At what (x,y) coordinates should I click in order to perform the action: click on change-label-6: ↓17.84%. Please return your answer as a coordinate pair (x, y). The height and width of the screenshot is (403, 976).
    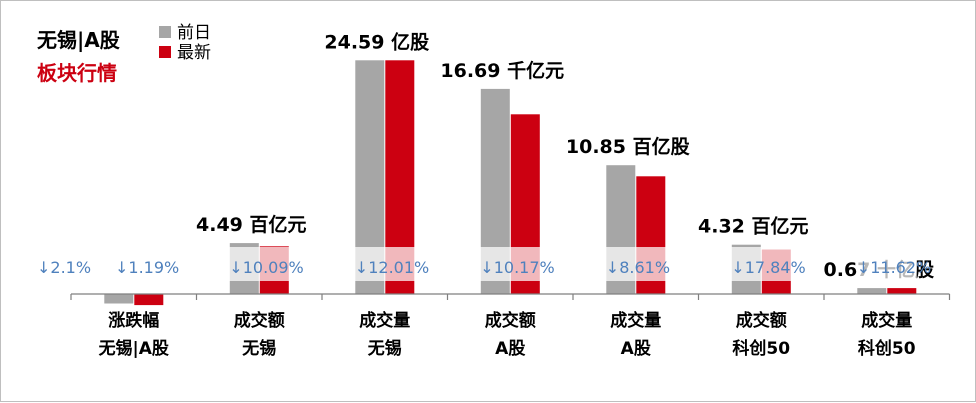
    Looking at the image, I should click on (768, 267).